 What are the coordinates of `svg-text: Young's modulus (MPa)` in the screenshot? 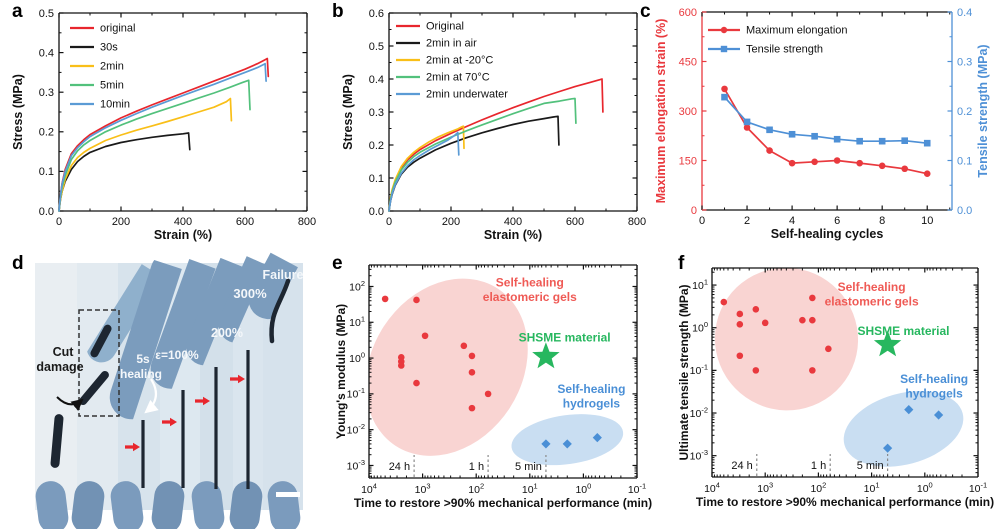 It's located at (341, 371).